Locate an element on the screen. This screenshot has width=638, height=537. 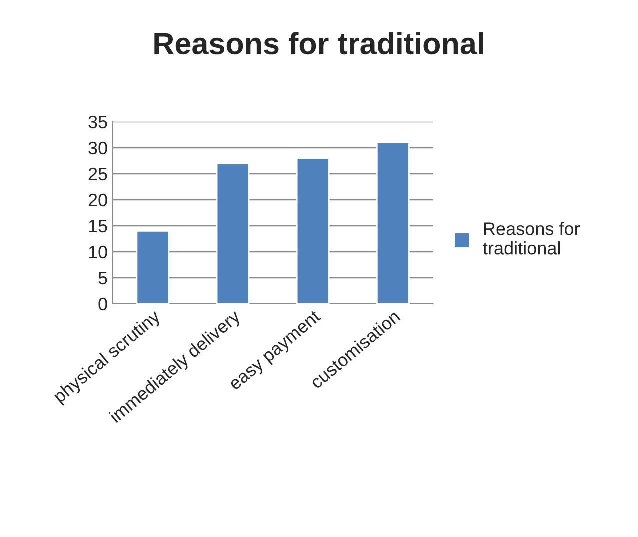
y-tick-label: 10 is located at coordinates (98, 252).